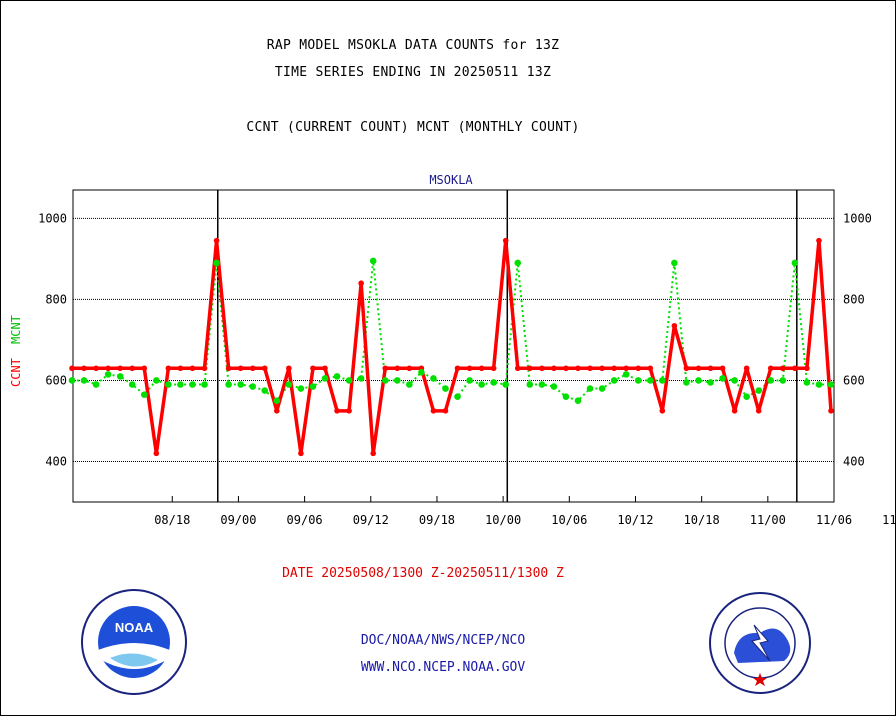 This screenshot has height=716, width=896. What do you see at coordinates (16, 372) in the screenshot?
I see `y-axis-label-ccnt: CCNT` at bounding box center [16, 372].